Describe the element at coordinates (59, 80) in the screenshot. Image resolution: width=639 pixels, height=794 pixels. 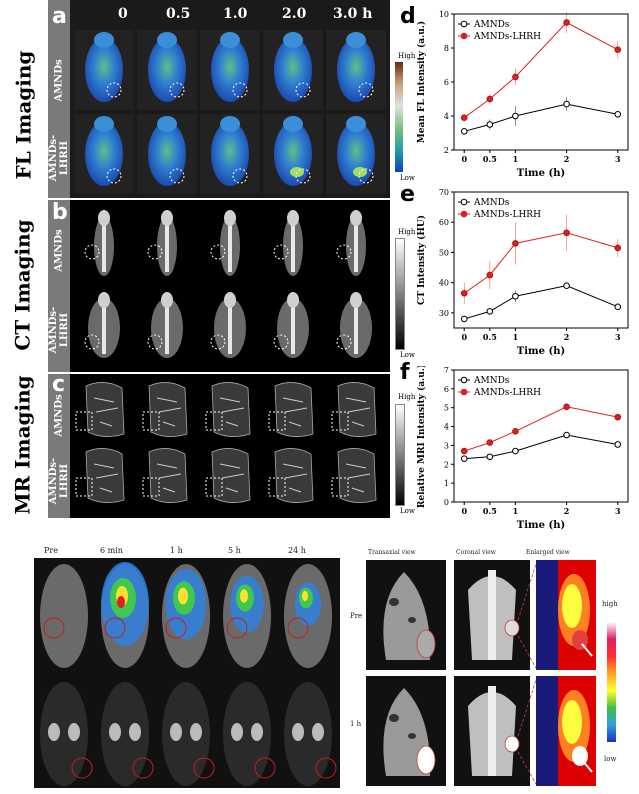
I see `panel-a-row-label-1: AMNDs` at that location.